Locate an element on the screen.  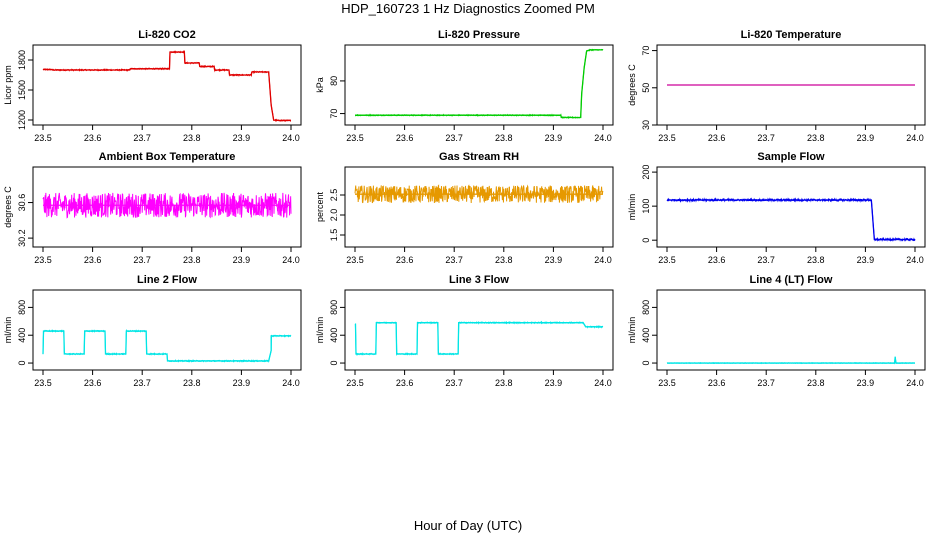
y-tick-label: 2.0 is located at coordinates (334, 215).